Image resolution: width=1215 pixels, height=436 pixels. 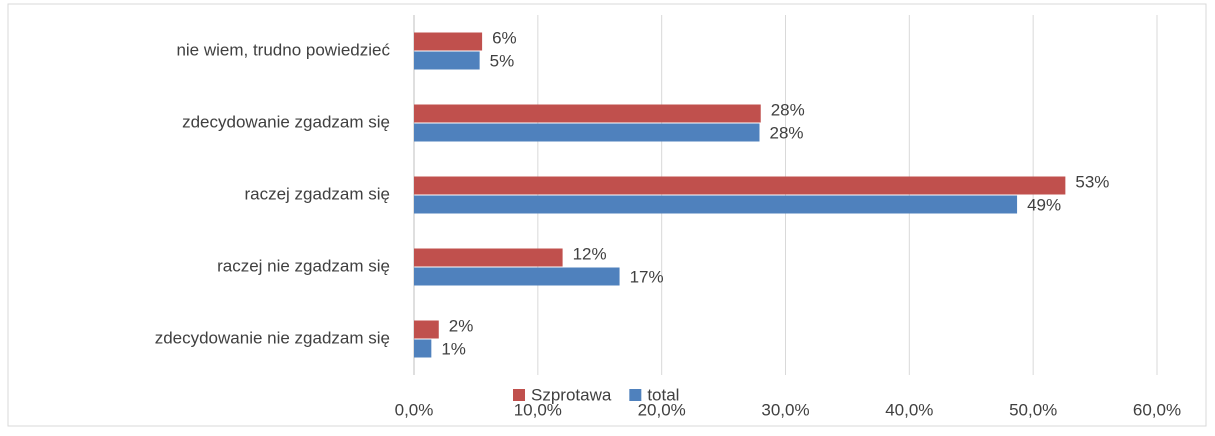 What do you see at coordinates (538, 409) in the screenshot?
I see `x-tick-label: 10,0%` at bounding box center [538, 409].